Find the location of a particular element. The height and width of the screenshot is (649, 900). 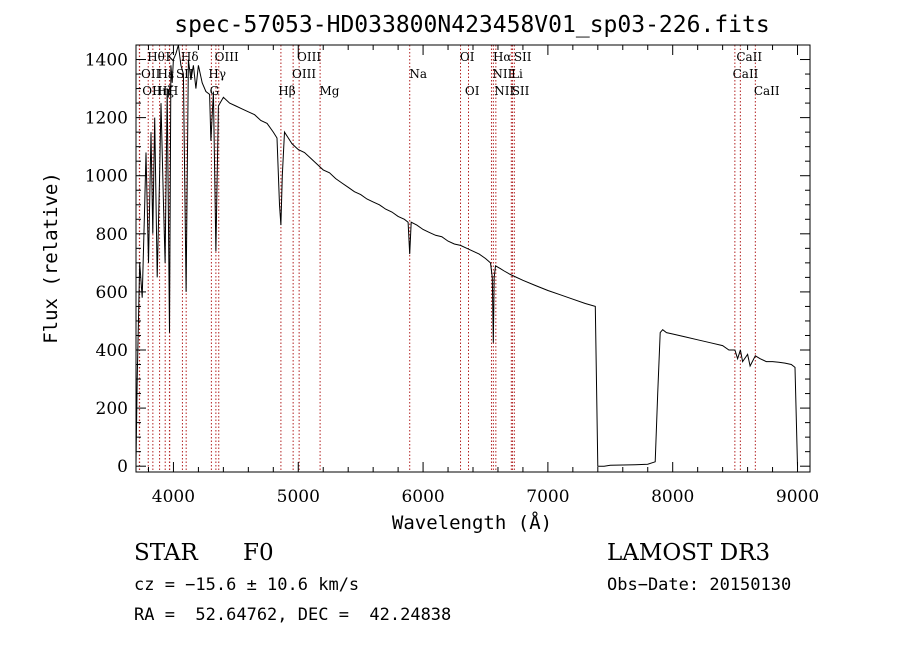

y-tick-label: 200 is located at coordinates (112, 409).